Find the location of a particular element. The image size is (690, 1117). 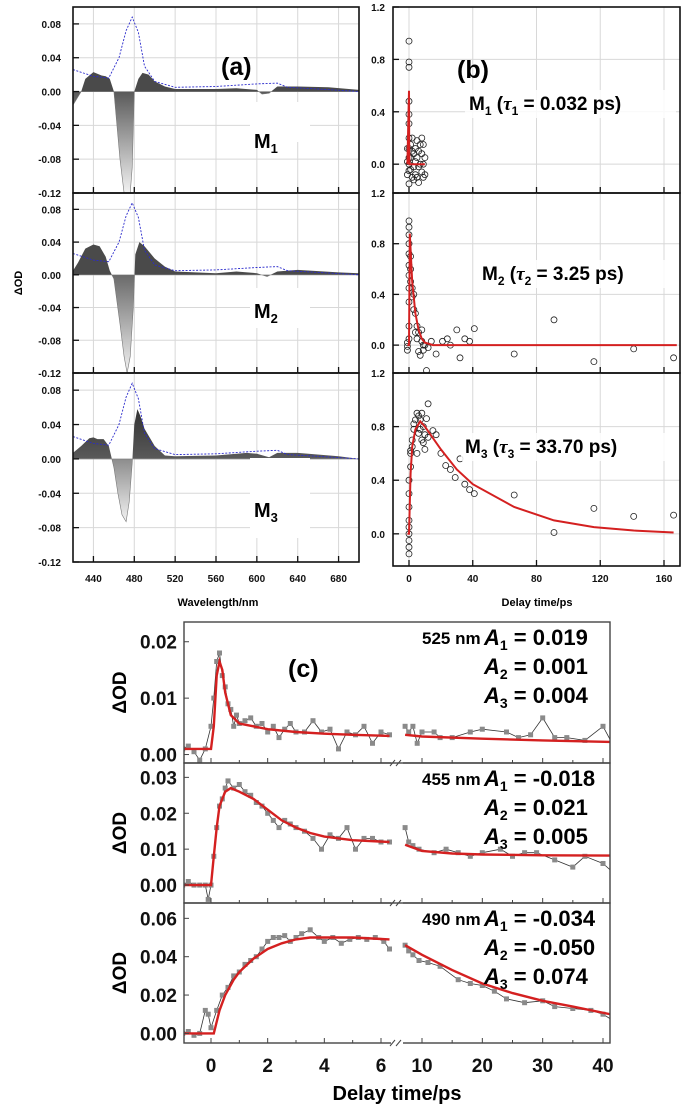

amplitude-value: = 0.001 is located at coordinates (548, 666).